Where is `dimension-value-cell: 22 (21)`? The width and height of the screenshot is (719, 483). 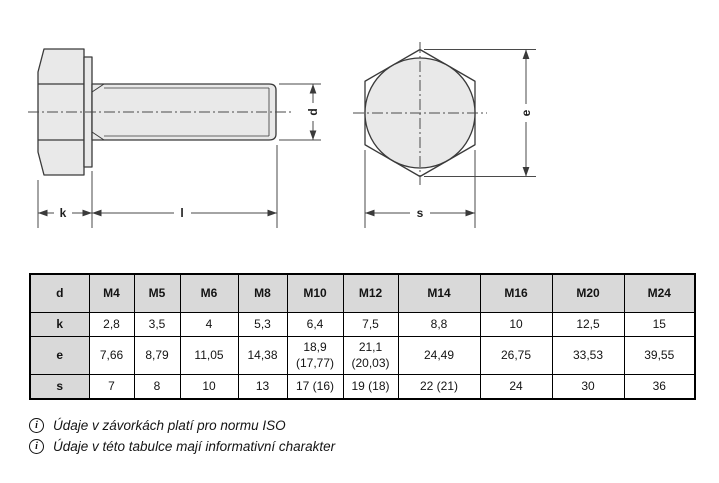 dimension-value-cell: 22 (21) is located at coordinates (439, 387).